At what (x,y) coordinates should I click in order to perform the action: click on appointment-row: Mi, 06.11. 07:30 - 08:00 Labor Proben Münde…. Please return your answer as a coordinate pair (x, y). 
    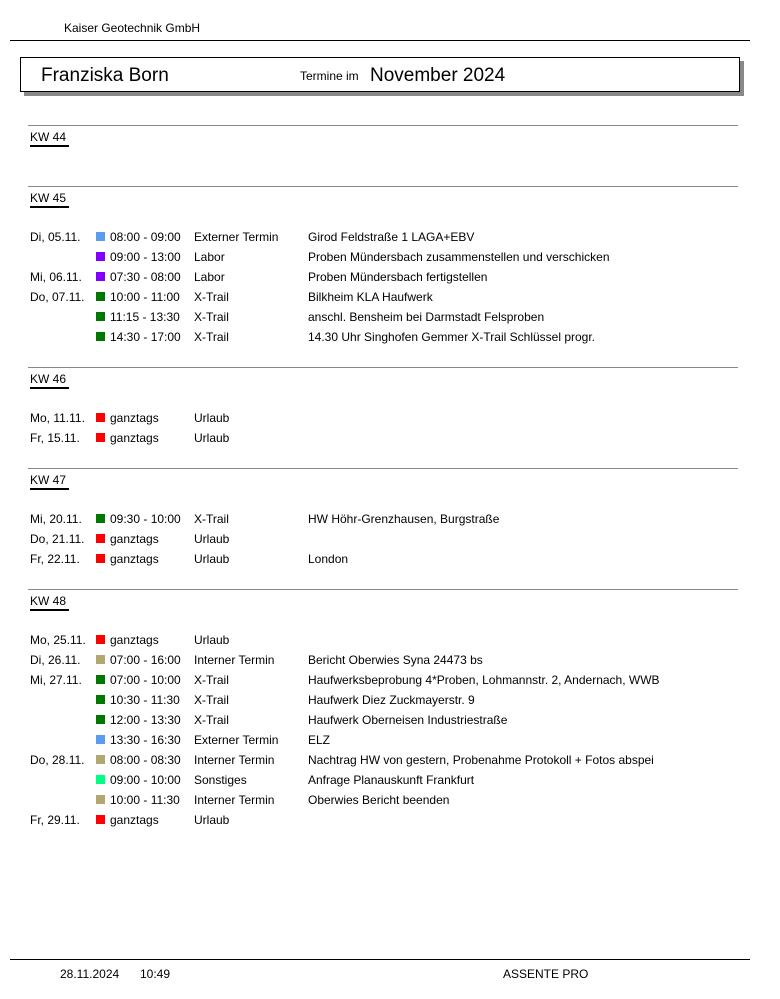
    Looking at the image, I should click on (383, 277).